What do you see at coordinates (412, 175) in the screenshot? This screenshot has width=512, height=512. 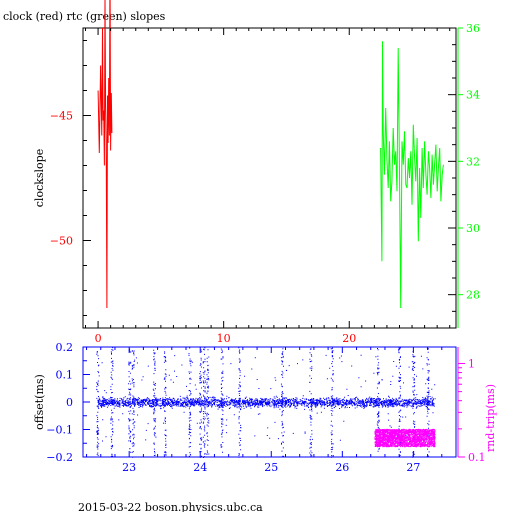 I see `rtc-series-line` at bounding box center [412, 175].